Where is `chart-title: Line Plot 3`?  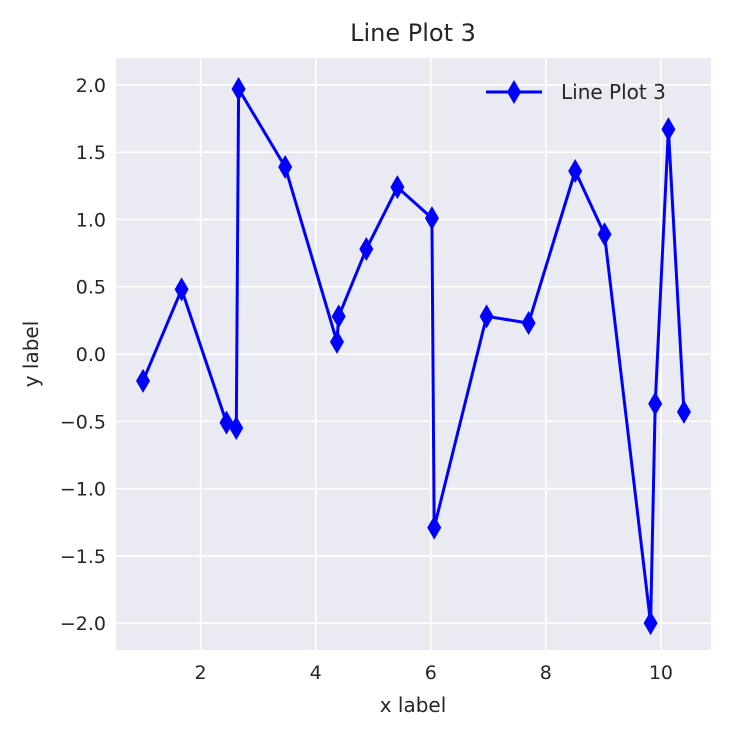 chart-title: Line Plot 3 is located at coordinates (413, 33).